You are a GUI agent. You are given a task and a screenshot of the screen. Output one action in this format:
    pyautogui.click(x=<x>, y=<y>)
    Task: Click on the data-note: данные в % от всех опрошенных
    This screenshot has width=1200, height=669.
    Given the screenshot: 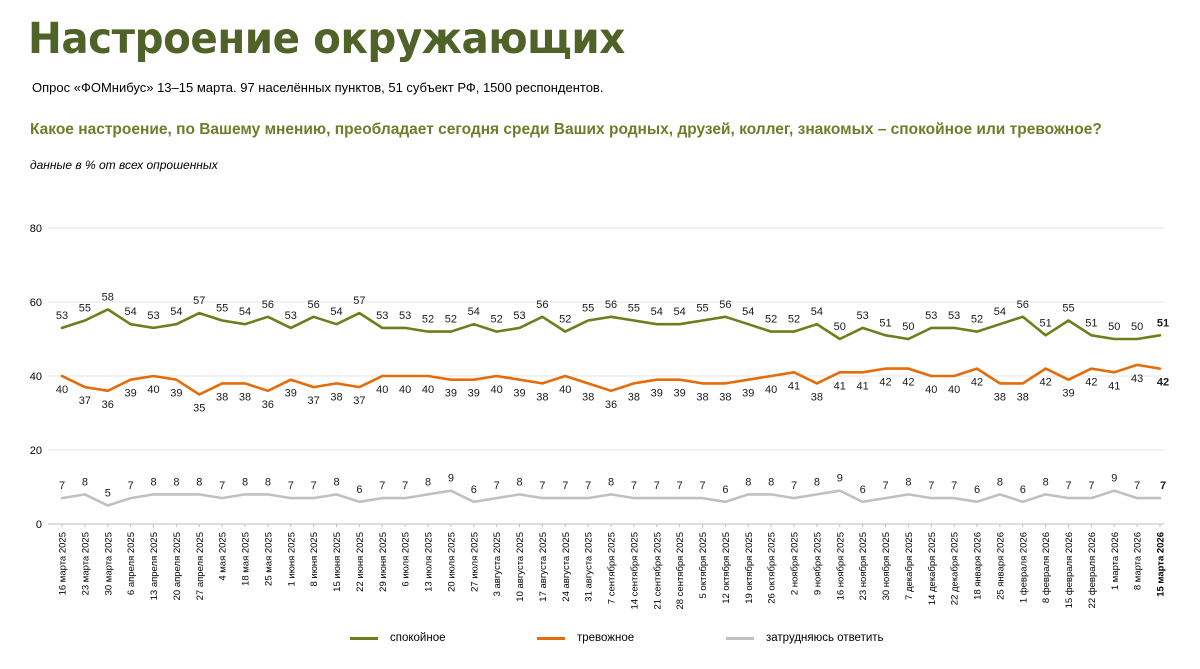 What is the action you would take?
    pyautogui.click(x=124, y=165)
    